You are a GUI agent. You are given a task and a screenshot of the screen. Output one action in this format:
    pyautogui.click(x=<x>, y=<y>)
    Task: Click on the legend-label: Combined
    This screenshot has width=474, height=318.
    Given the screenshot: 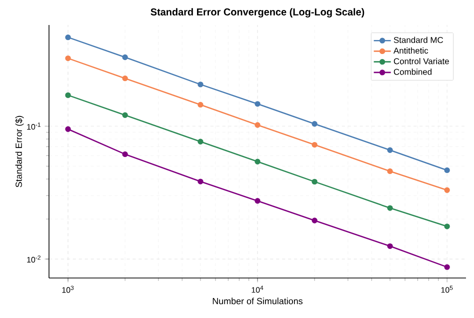 What is the action you would take?
    pyautogui.click(x=413, y=71)
    